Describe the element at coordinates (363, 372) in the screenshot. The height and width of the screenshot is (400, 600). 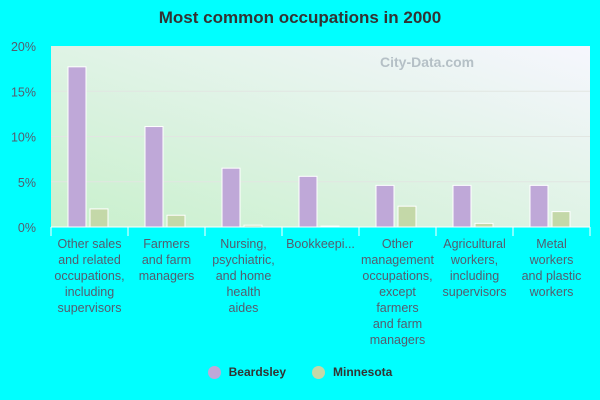
I see `legend-label: Minnesota` at that location.